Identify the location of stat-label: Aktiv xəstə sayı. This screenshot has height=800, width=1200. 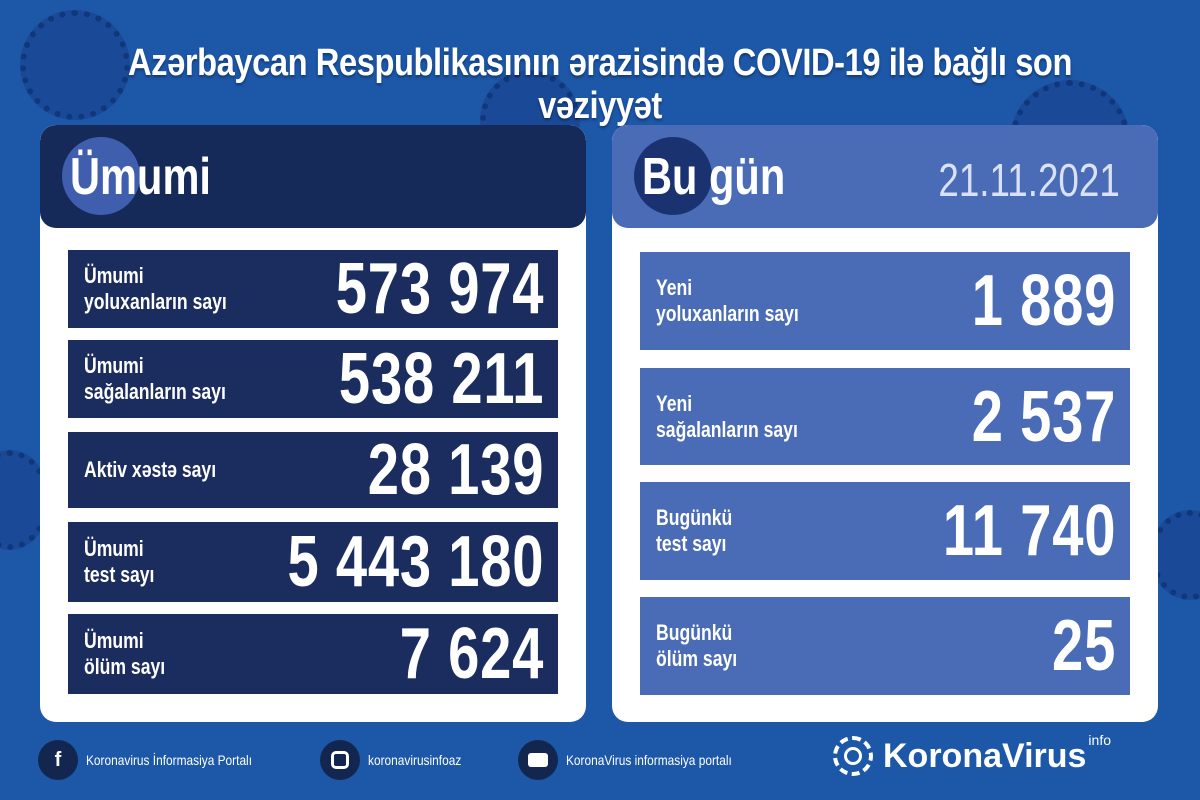
(150, 469).